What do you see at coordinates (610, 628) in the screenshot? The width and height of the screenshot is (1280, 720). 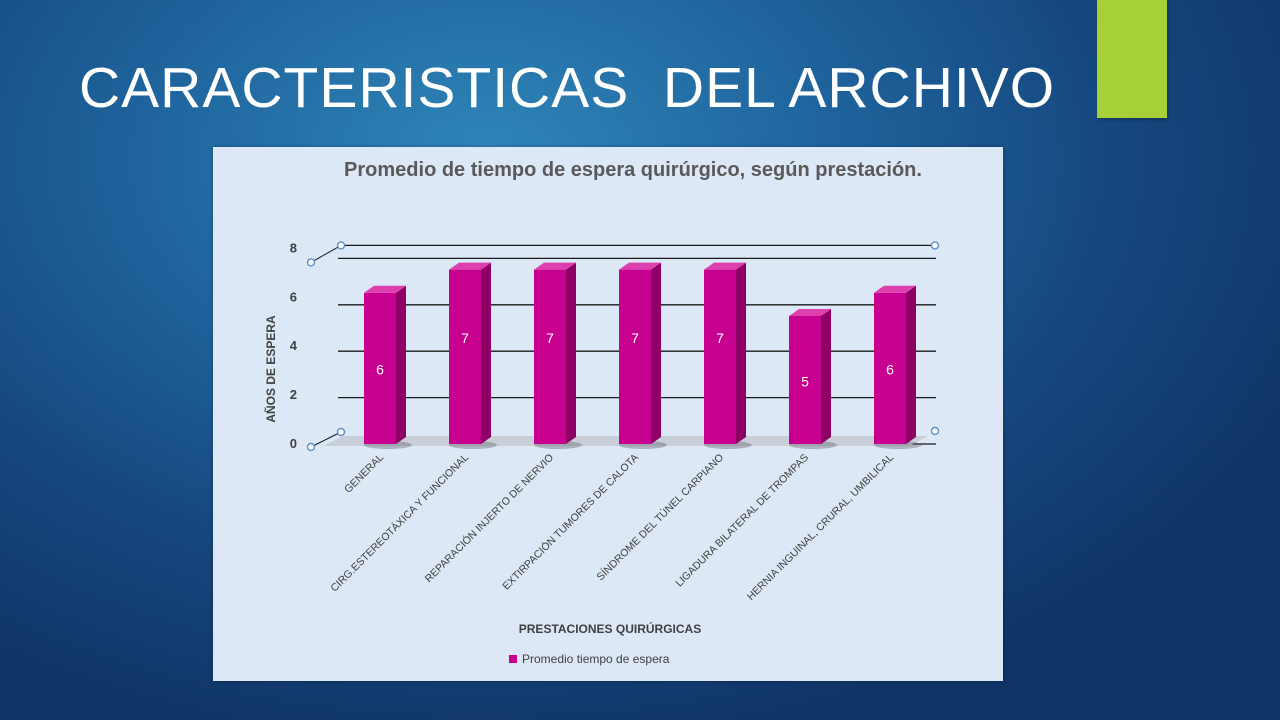 I see `x-axis-label: PRESTACIONES QUIRÚRGICAS` at bounding box center [610, 628].